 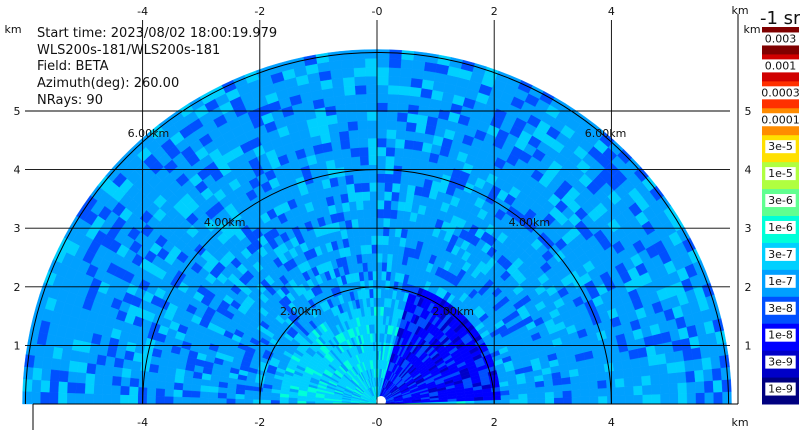 I want to click on y-tick-label-left: 5, so click(x=17, y=111).